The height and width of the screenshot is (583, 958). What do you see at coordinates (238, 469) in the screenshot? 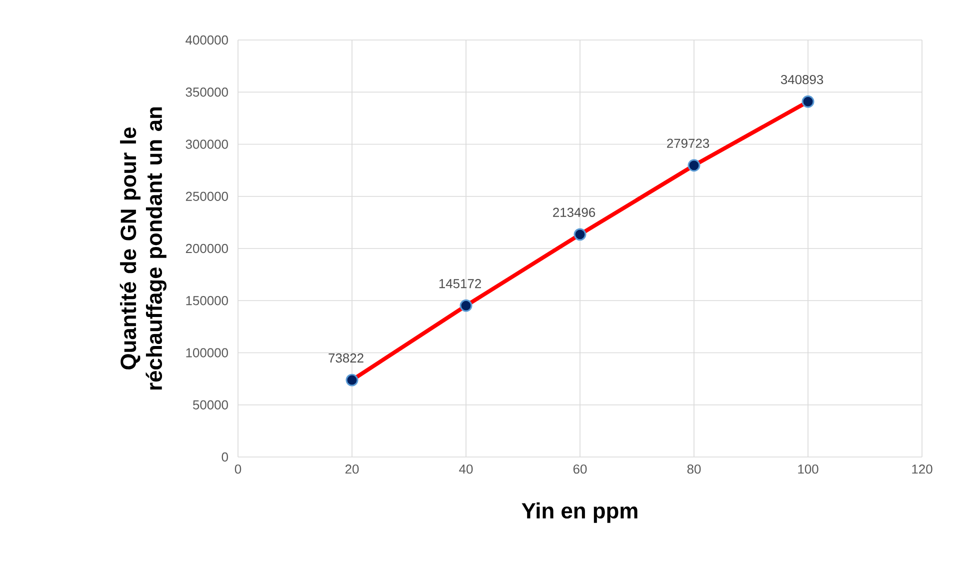
I see `x-tick-label: 0` at bounding box center [238, 469].